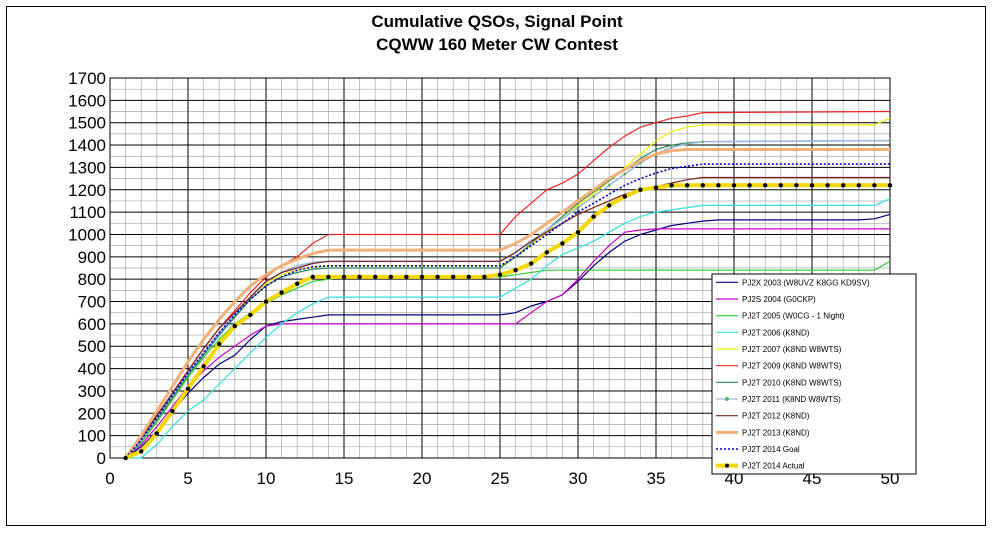 This screenshot has height=534, width=994. I want to click on y-tick-label: 700, so click(92, 302).